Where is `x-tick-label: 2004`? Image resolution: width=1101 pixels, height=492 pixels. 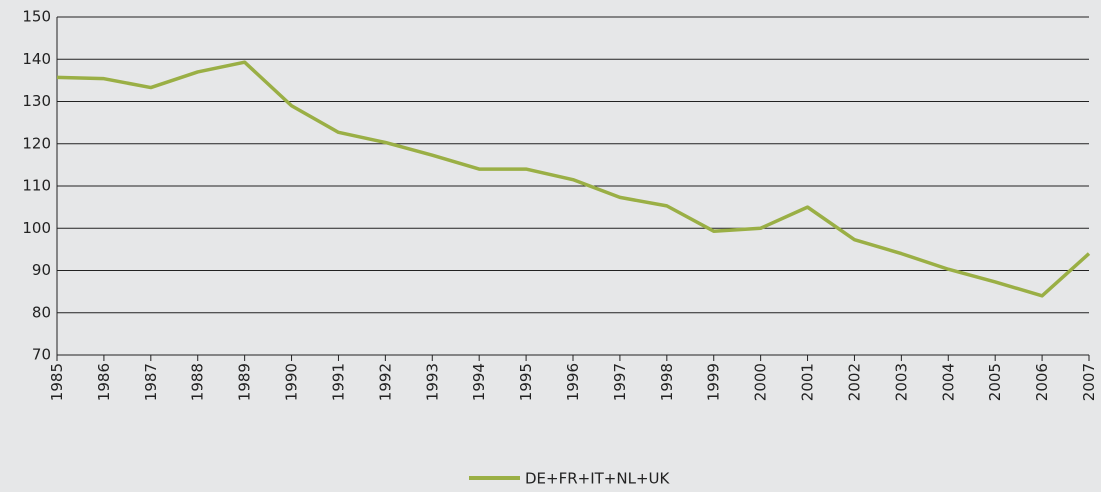 x-tick-label: 2004 is located at coordinates (948, 382).